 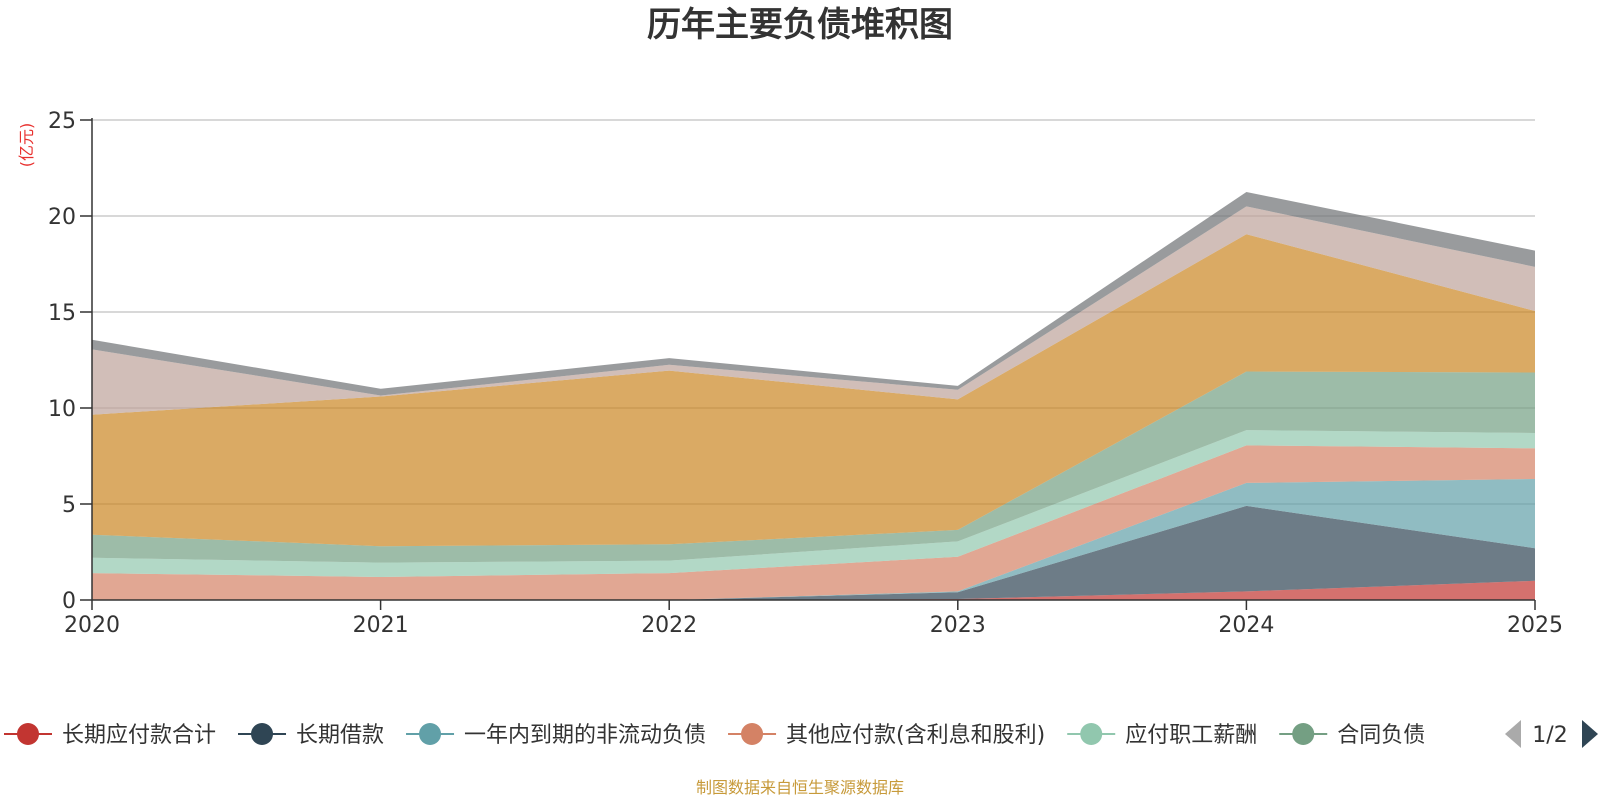 What do you see at coordinates (1246, 625) in the screenshot?
I see `x-tick-label: 2024` at bounding box center [1246, 625].